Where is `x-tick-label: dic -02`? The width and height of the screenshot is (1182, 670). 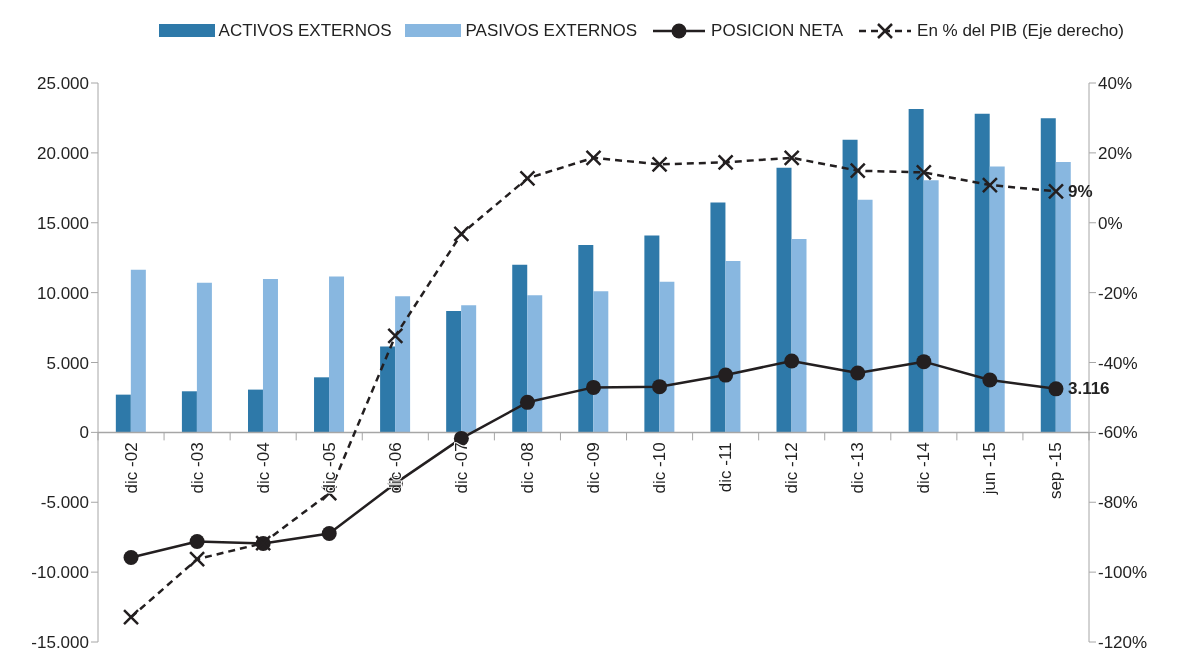 x-tick-label: dic -02 is located at coordinates (131, 468).